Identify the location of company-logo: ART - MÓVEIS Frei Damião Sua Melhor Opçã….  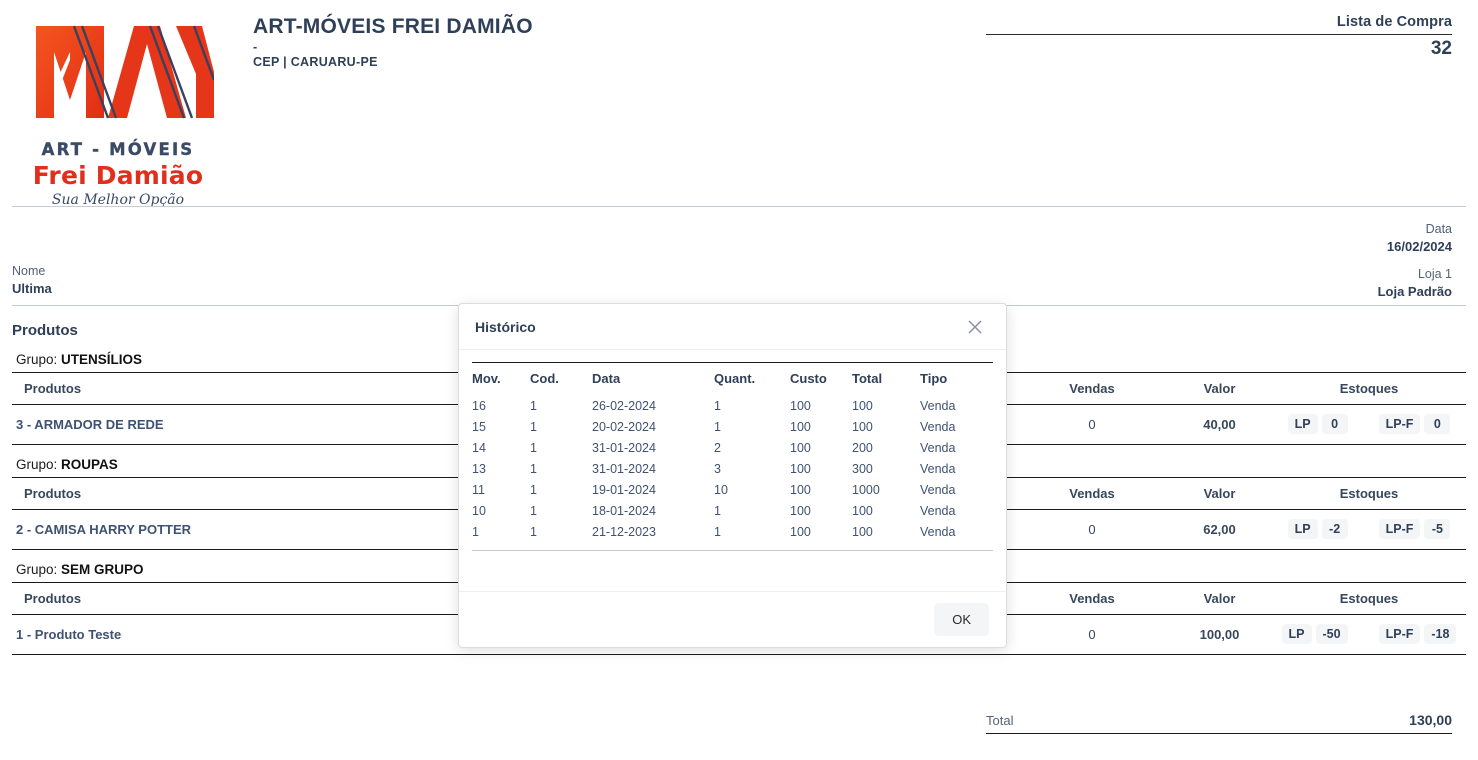
(118, 114).